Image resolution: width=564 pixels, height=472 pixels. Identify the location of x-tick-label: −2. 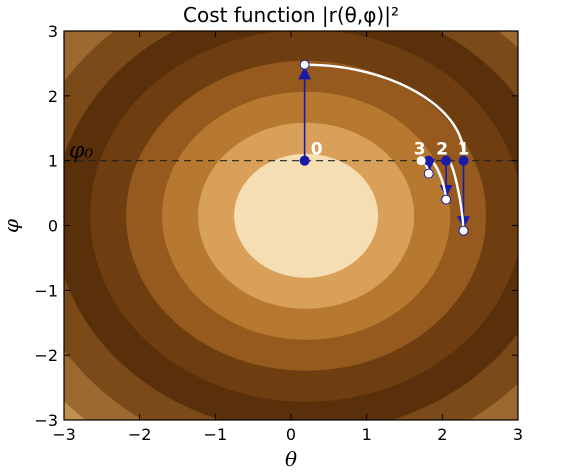
(140, 434).